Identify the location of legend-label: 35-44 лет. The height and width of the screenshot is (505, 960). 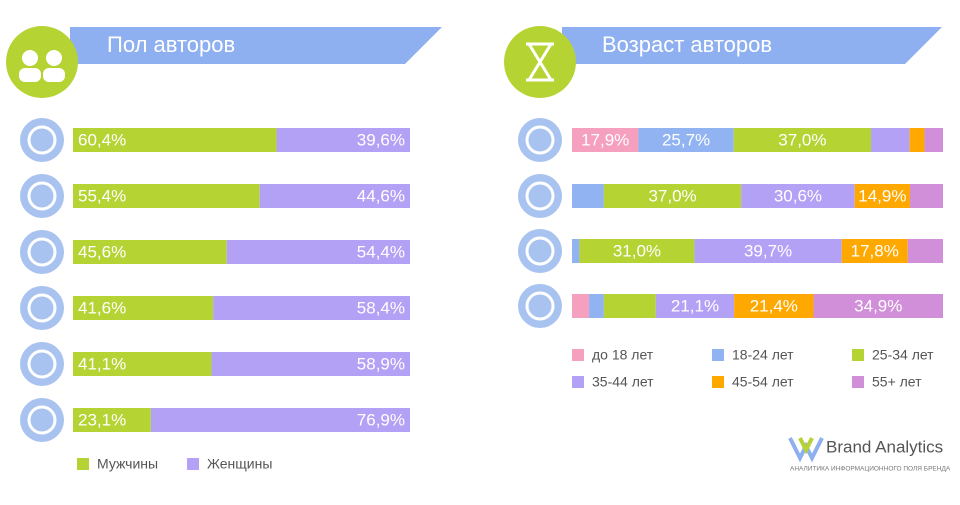
(623, 382).